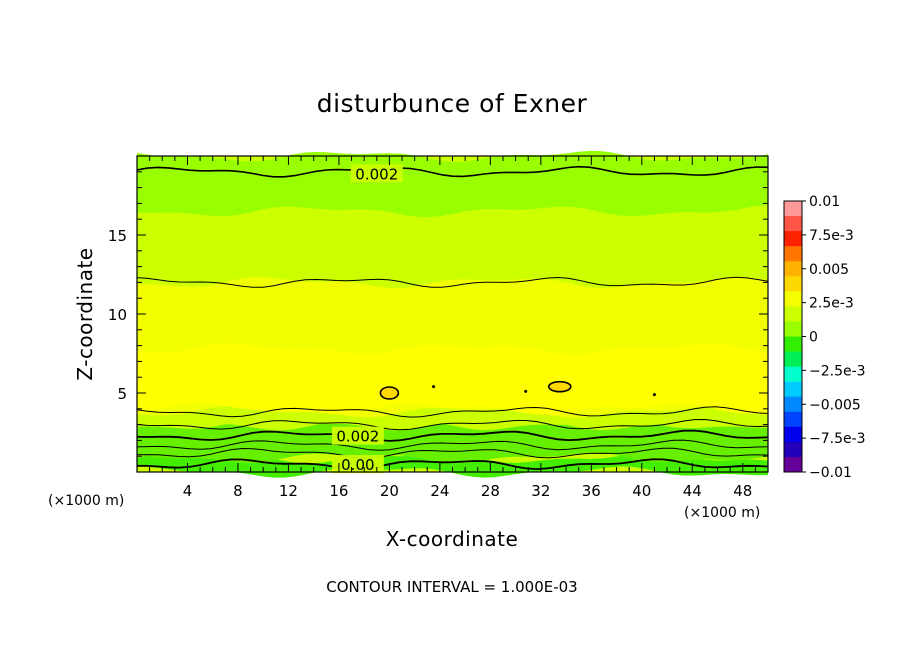 The image size is (904, 654). What do you see at coordinates (86, 501) in the screenshot?
I see `x-unit-label-left: (×1000 m)` at bounding box center [86, 501].